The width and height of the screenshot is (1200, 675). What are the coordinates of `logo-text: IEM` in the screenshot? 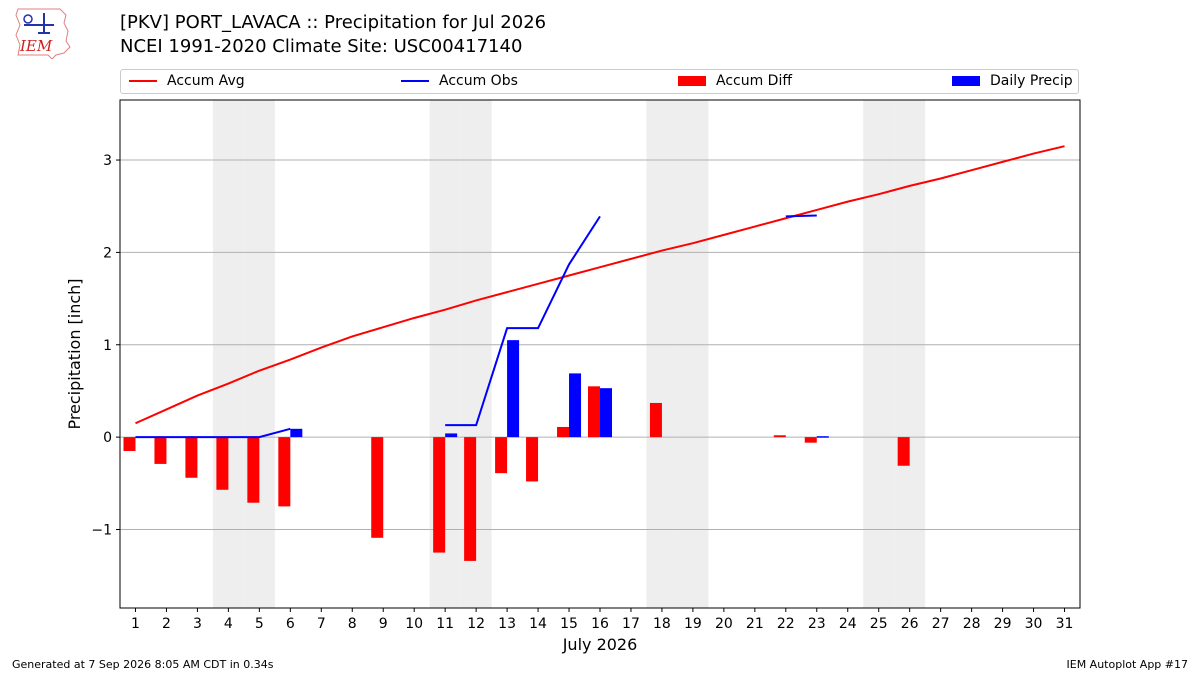 It's located at (36, 46).